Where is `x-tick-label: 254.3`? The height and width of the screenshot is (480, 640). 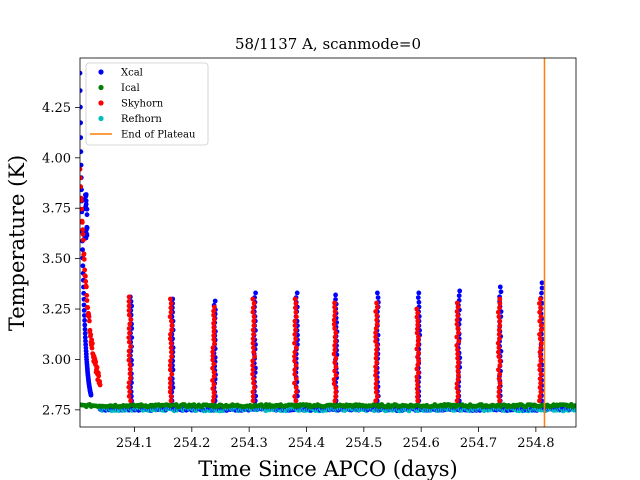 x-tick-label: 254.3 is located at coordinates (249, 443).